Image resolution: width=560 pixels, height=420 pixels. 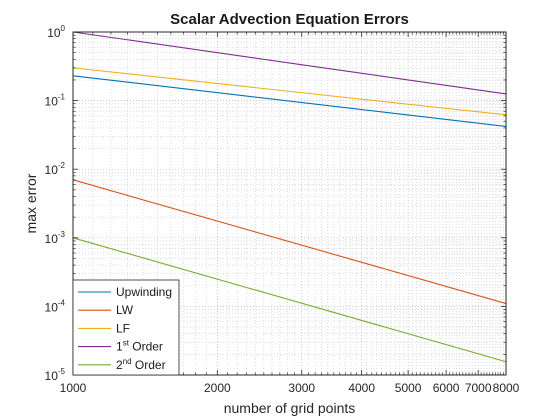 I want to click on y-tick-label: 10⁻¹, so click(x=55, y=101).